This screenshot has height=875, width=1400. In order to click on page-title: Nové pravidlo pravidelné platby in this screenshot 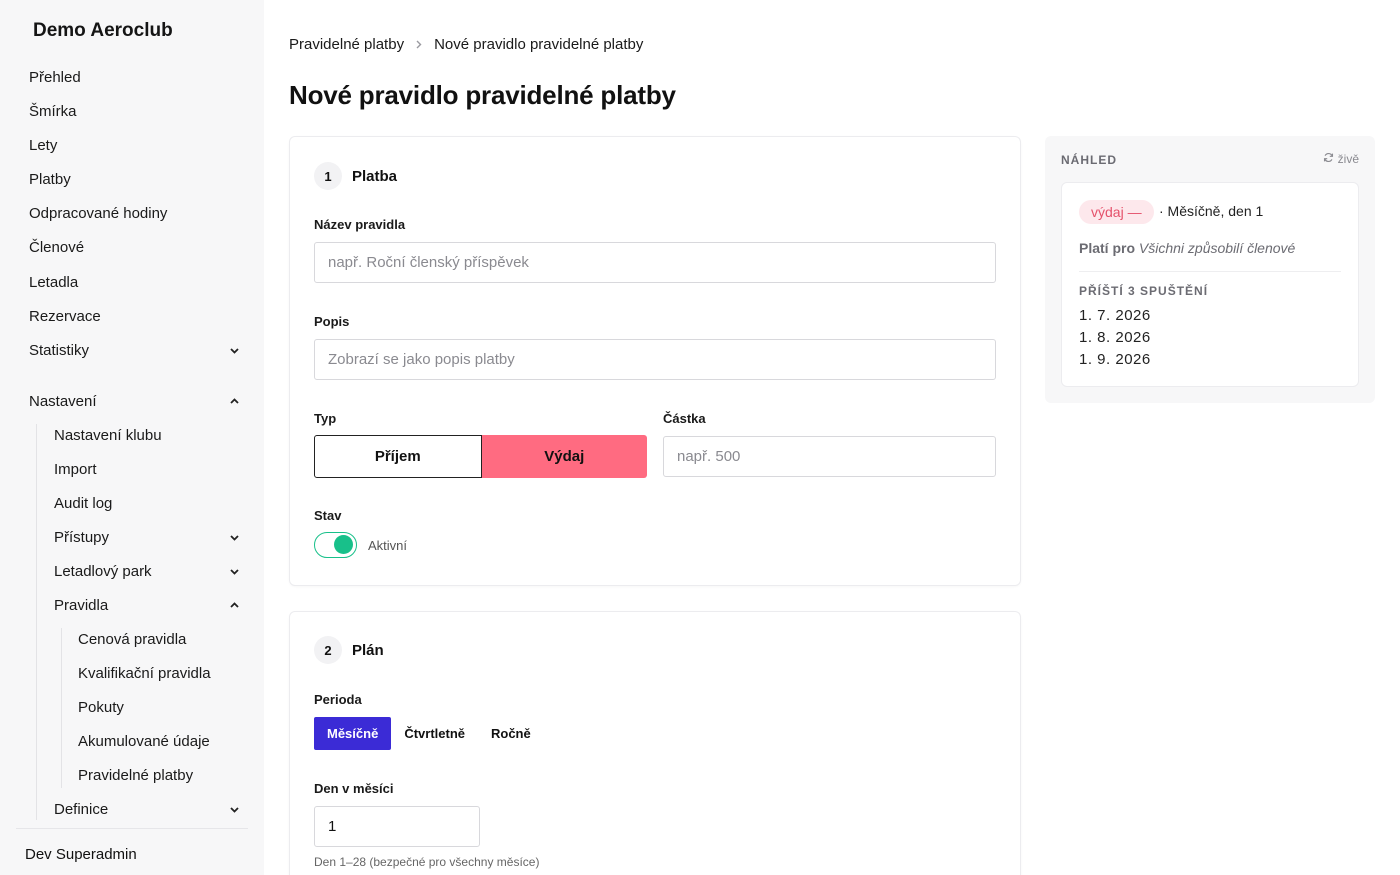, I will do `click(482, 95)`.